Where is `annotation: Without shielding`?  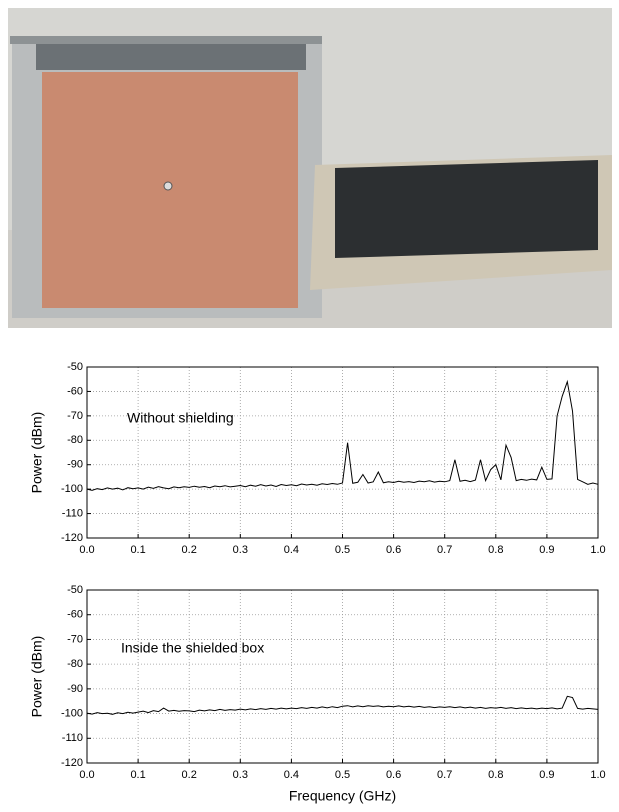 annotation: Without shielding is located at coordinates (180, 418).